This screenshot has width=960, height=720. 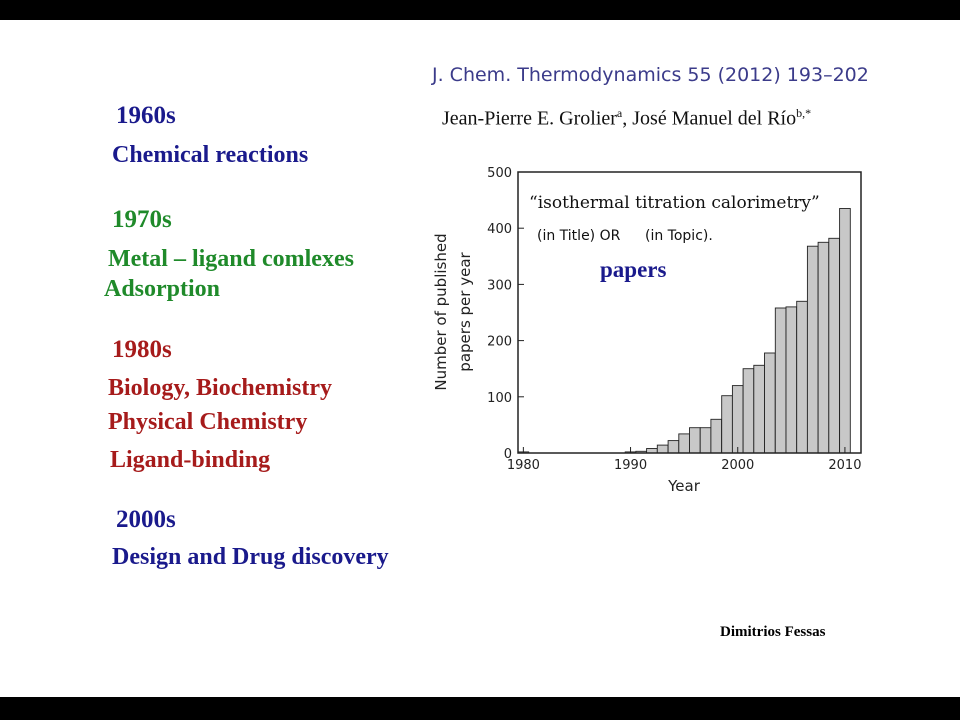 I want to click on decade-1970s-heading: 1970s, so click(x=142, y=219).